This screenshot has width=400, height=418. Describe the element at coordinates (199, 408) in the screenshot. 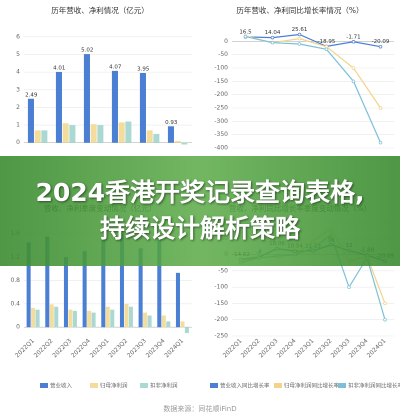

I see `footer: 数据来源：同花顺iFinD` at that location.